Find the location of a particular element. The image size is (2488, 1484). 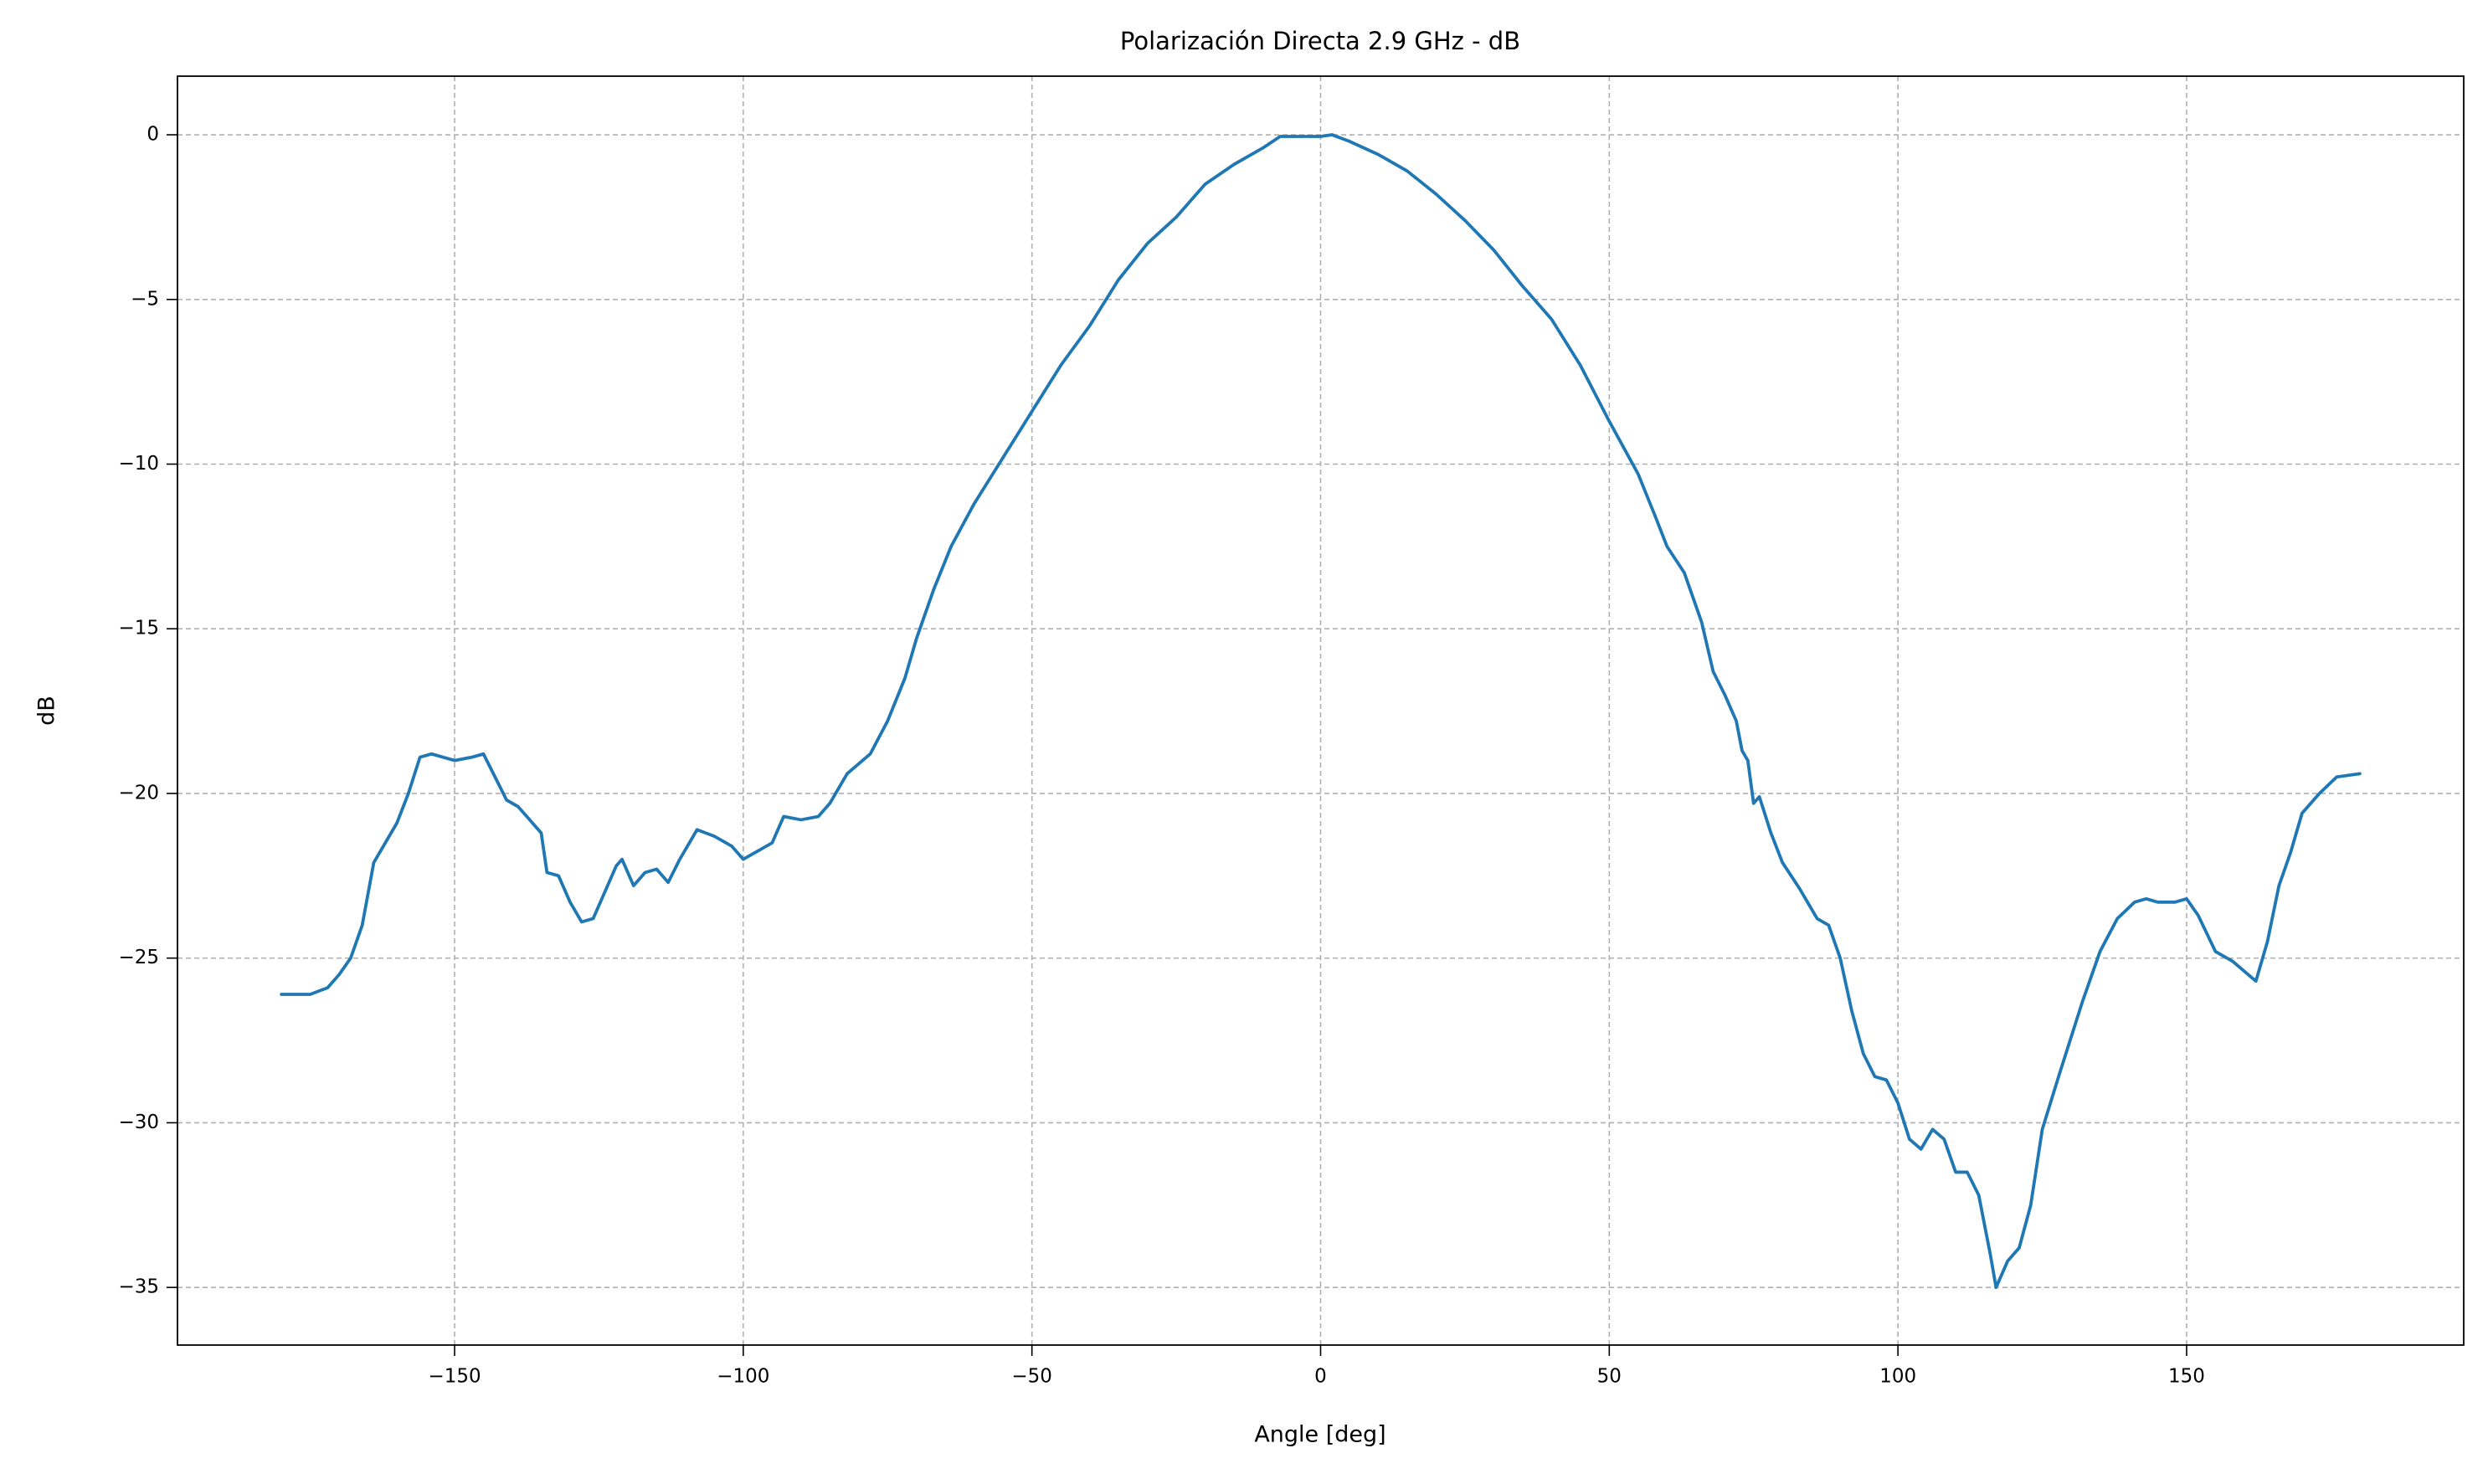

x-tick-label: 150 is located at coordinates (2186, 1377).